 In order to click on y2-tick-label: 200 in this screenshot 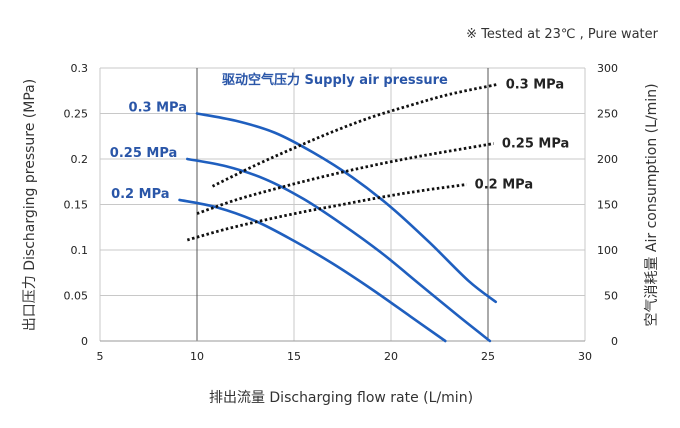, I will do `click(607, 159)`.